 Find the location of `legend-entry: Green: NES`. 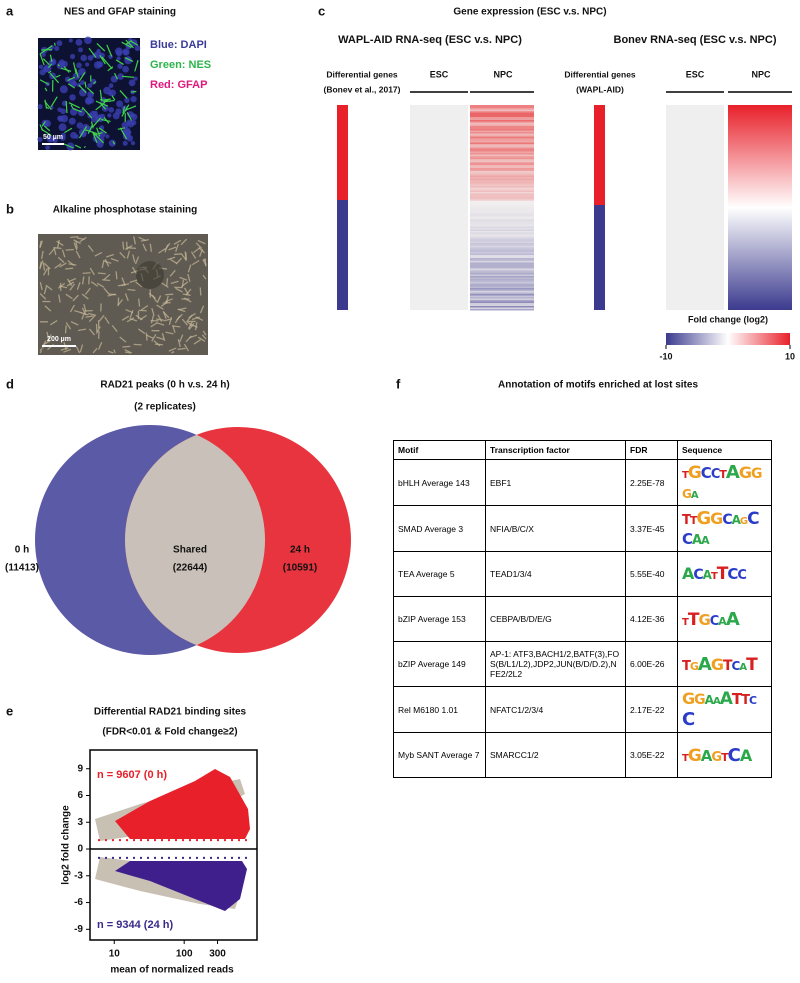

legend-entry: Green: NES is located at coordinates (180, 65).